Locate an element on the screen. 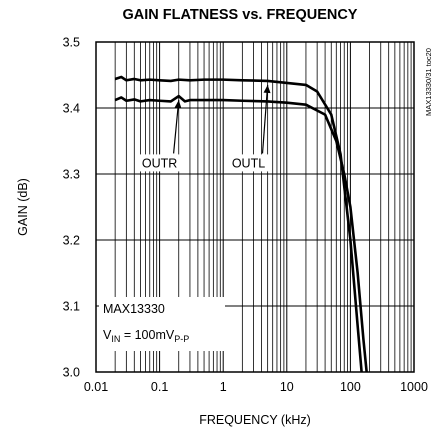 The width and height of the screenshot is (447, 435). x-tick-label: 100 is located at coordinates (350, 387).